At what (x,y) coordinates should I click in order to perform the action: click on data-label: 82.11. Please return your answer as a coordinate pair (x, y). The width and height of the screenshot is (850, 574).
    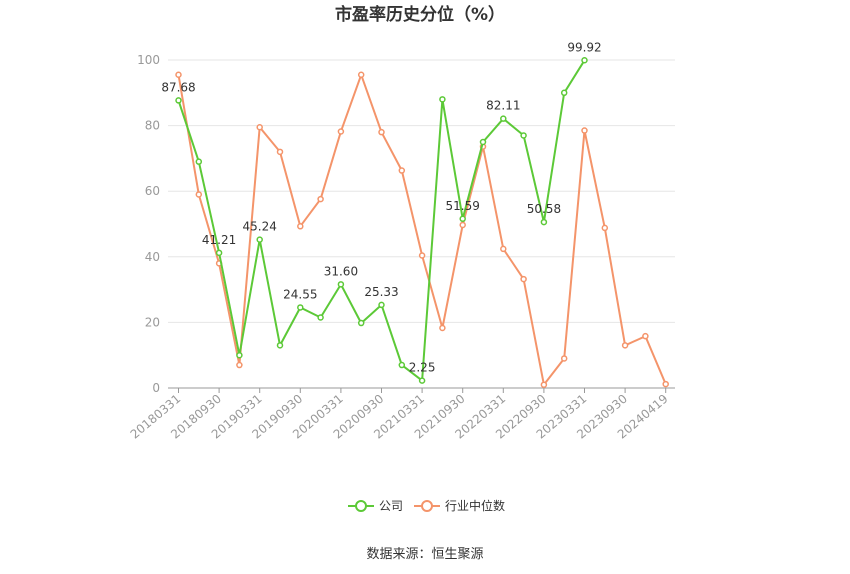
    Looking at the image, I should click on (503, 106).